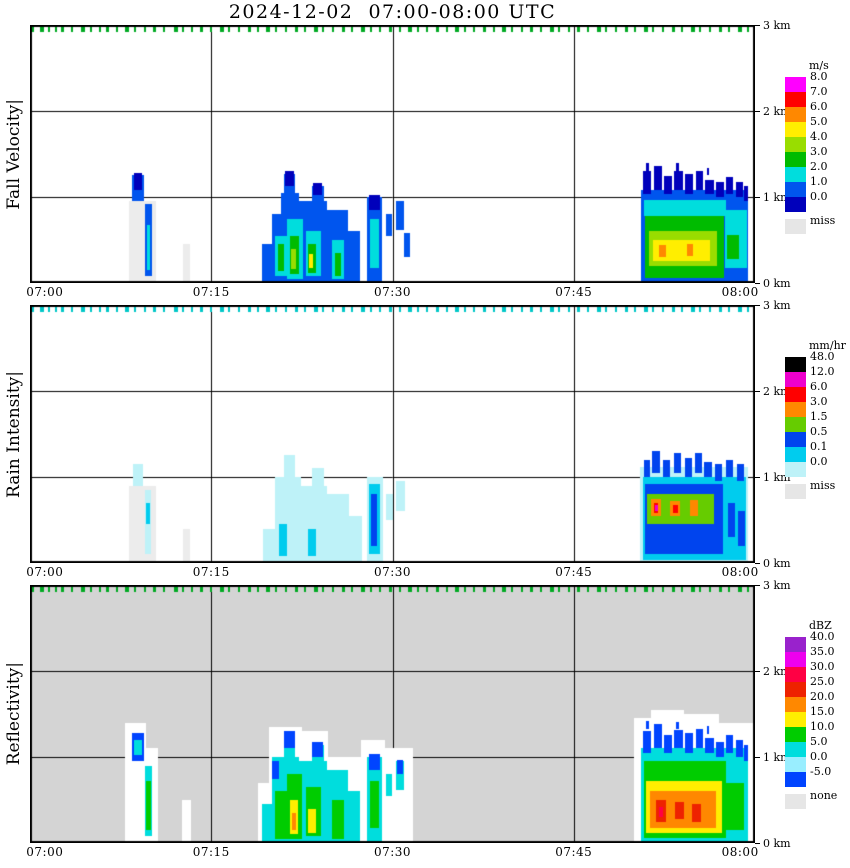 Image resolution: width=850 pixels, height=868 pixels. Describe the element at coordinates (822, 666) in the screenshot. I see `colorbar-label: 30.0` at that location.